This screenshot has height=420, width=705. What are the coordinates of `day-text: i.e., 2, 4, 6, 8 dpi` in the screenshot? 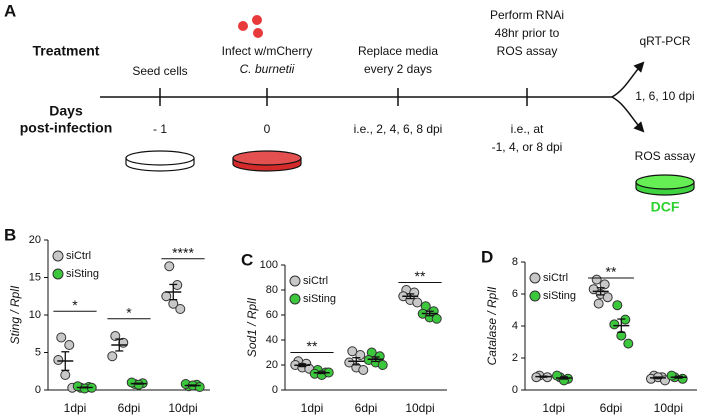 It's located at (398, 129).